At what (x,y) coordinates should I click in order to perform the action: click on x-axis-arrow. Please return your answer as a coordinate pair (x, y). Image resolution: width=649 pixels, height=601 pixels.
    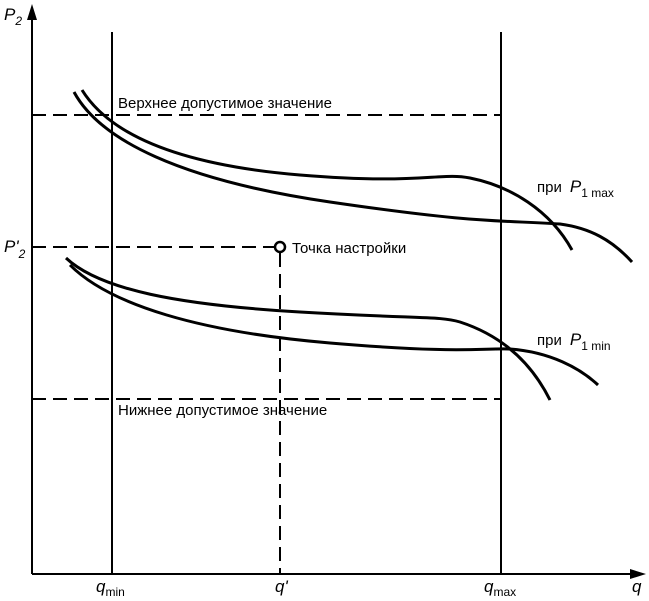
    Looking at the image, I should click on (638, 574).